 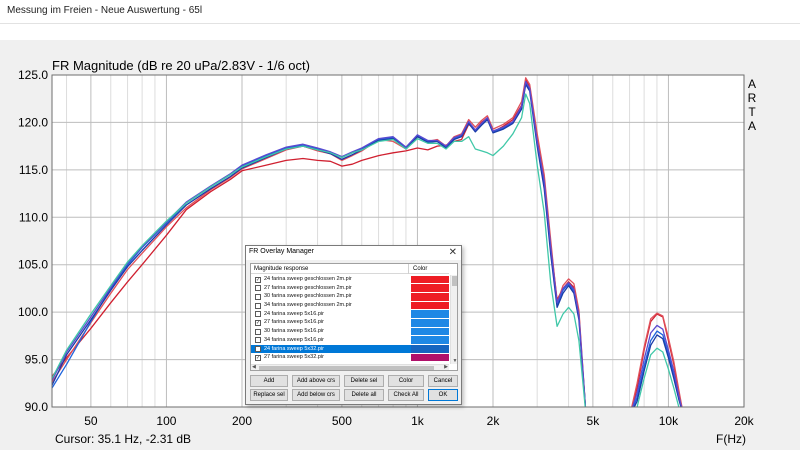 I want to click on ok-button: OK, so click(x=443, y=395).